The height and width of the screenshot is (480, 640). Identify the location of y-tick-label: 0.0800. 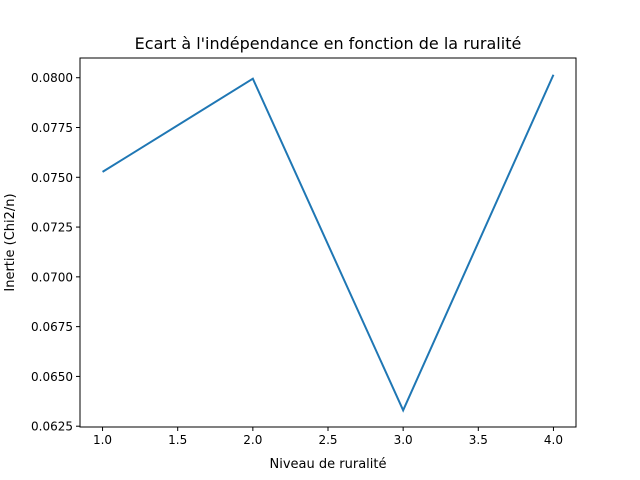
(52, 78).